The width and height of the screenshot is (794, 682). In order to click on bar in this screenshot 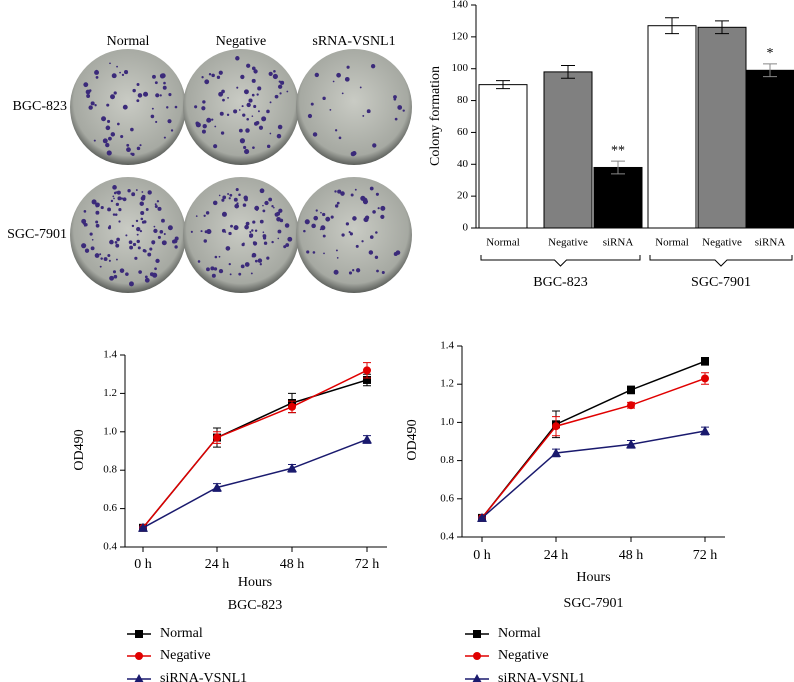, I will do `click(568, 150)`.